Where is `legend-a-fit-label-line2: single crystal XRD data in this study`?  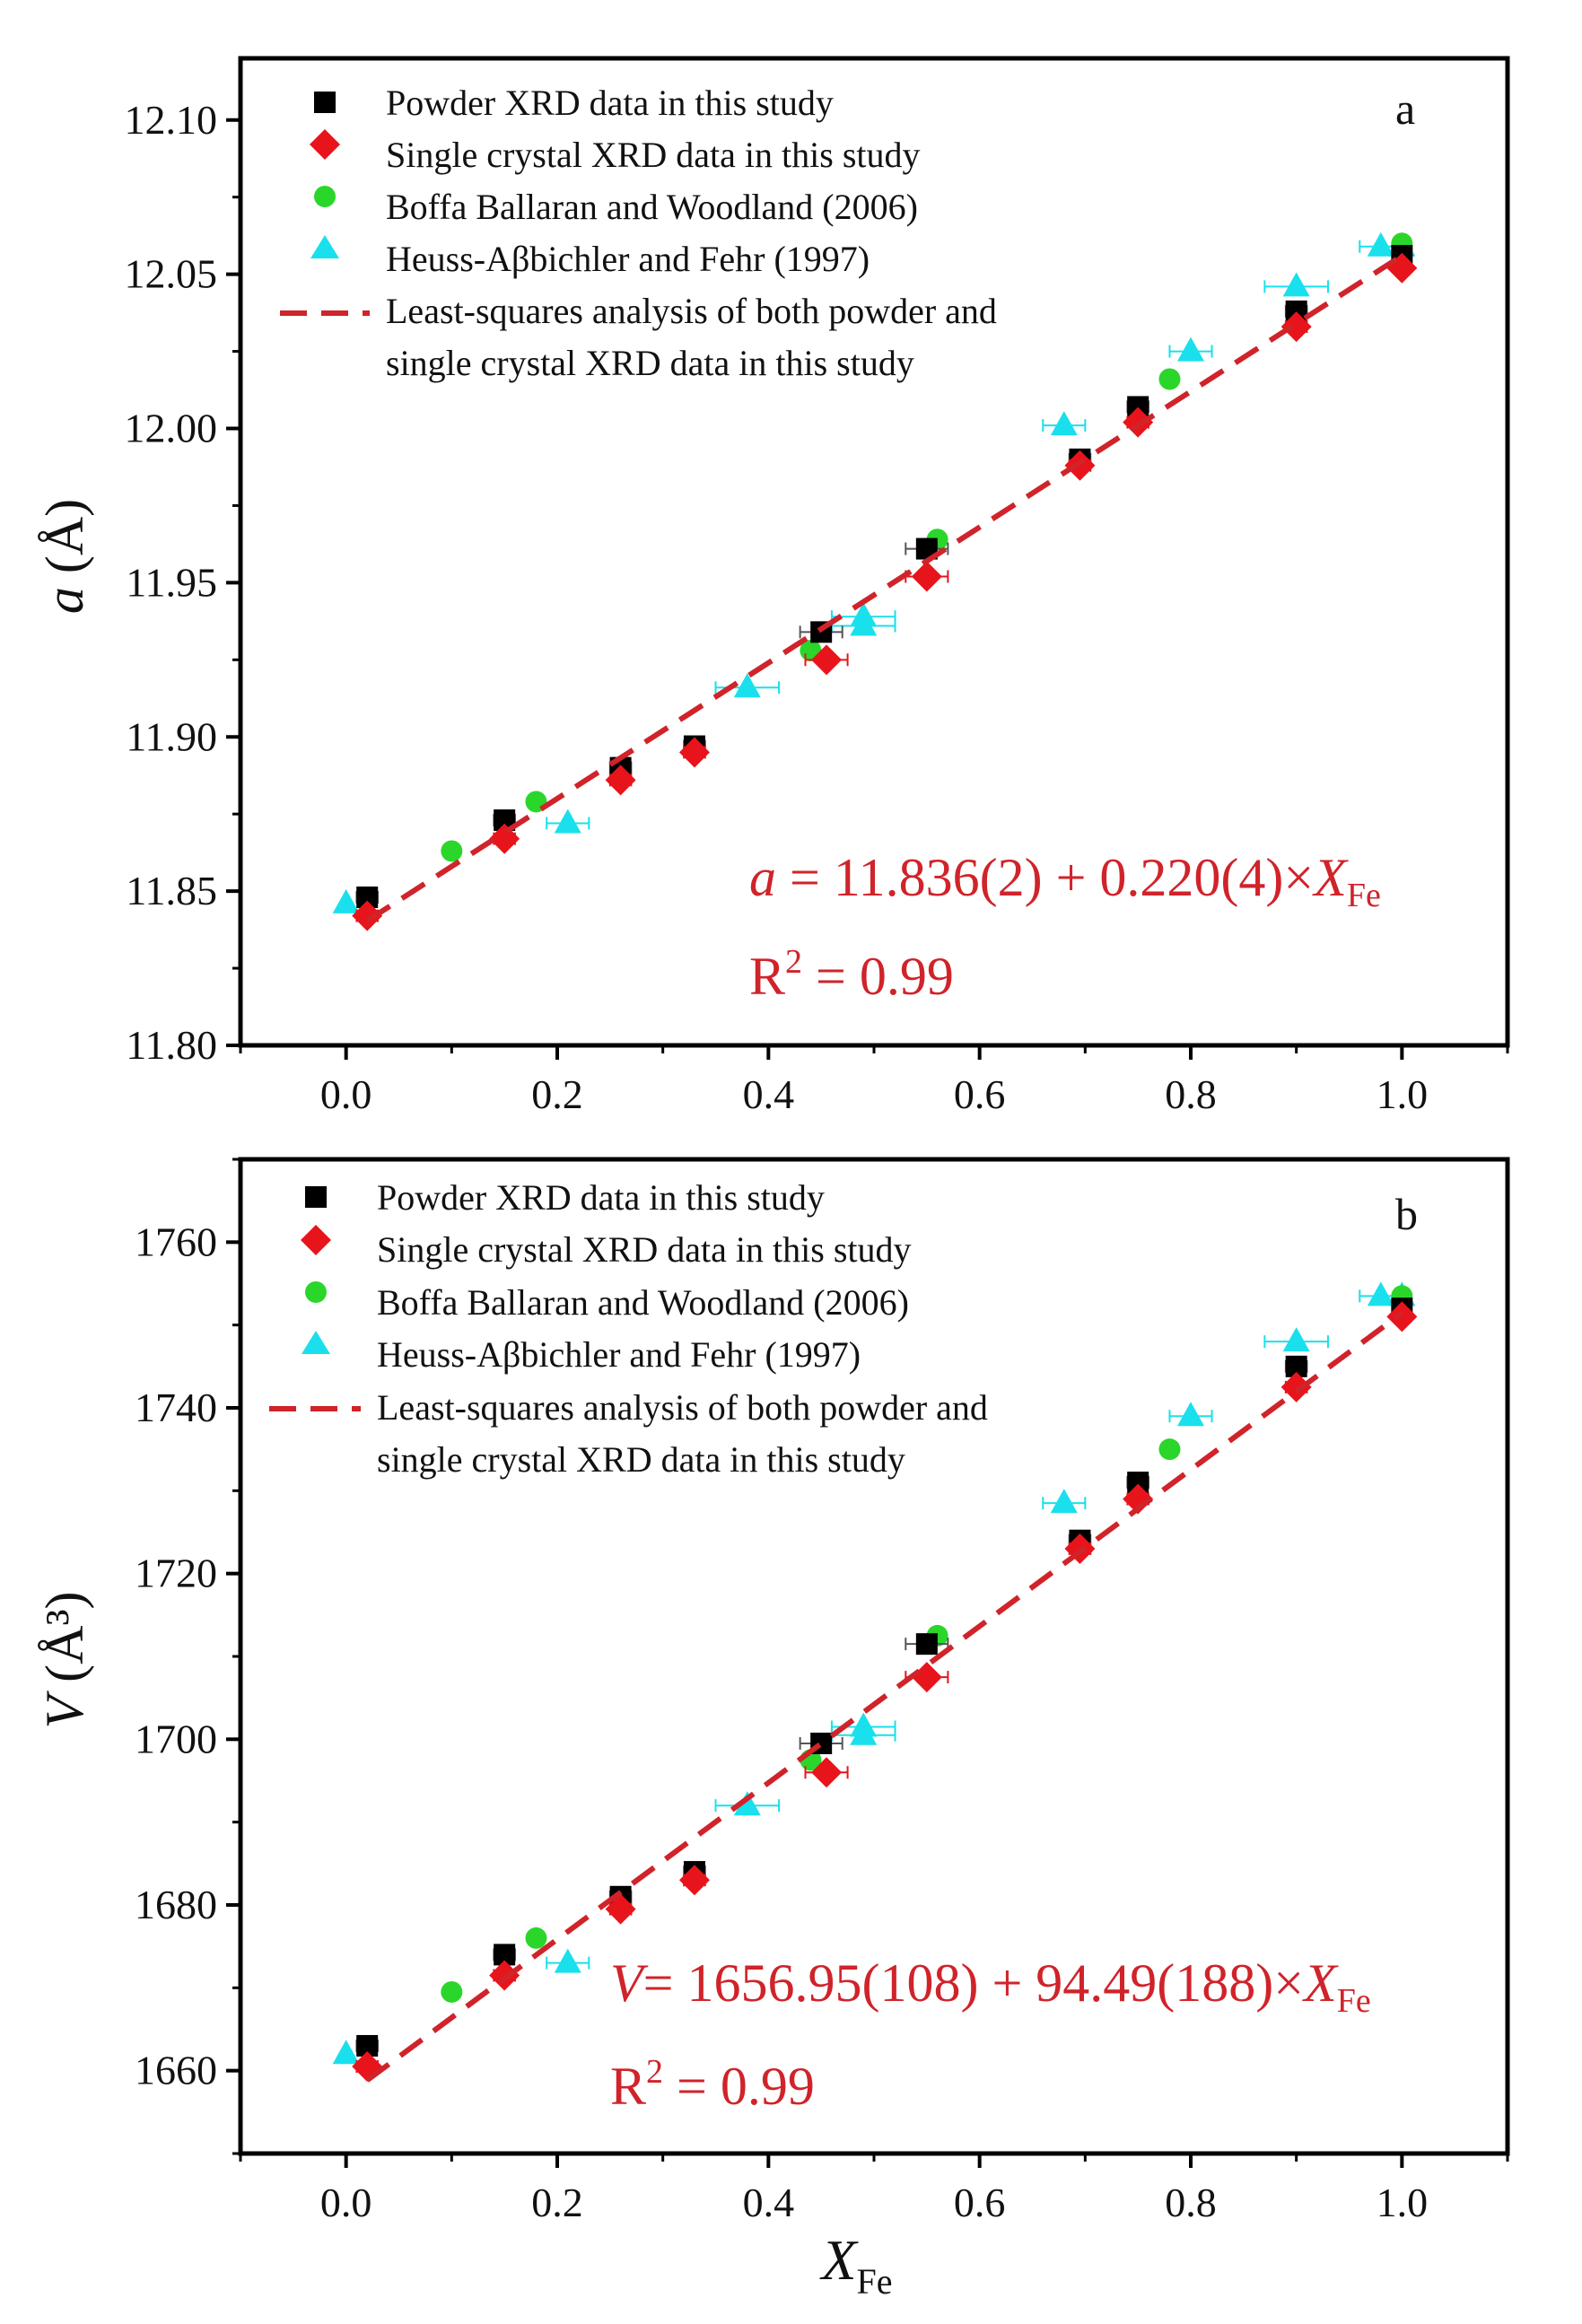
legend-a-fit-label-line2: single crystal XRD data in this study is located at coordinates (650, 363).